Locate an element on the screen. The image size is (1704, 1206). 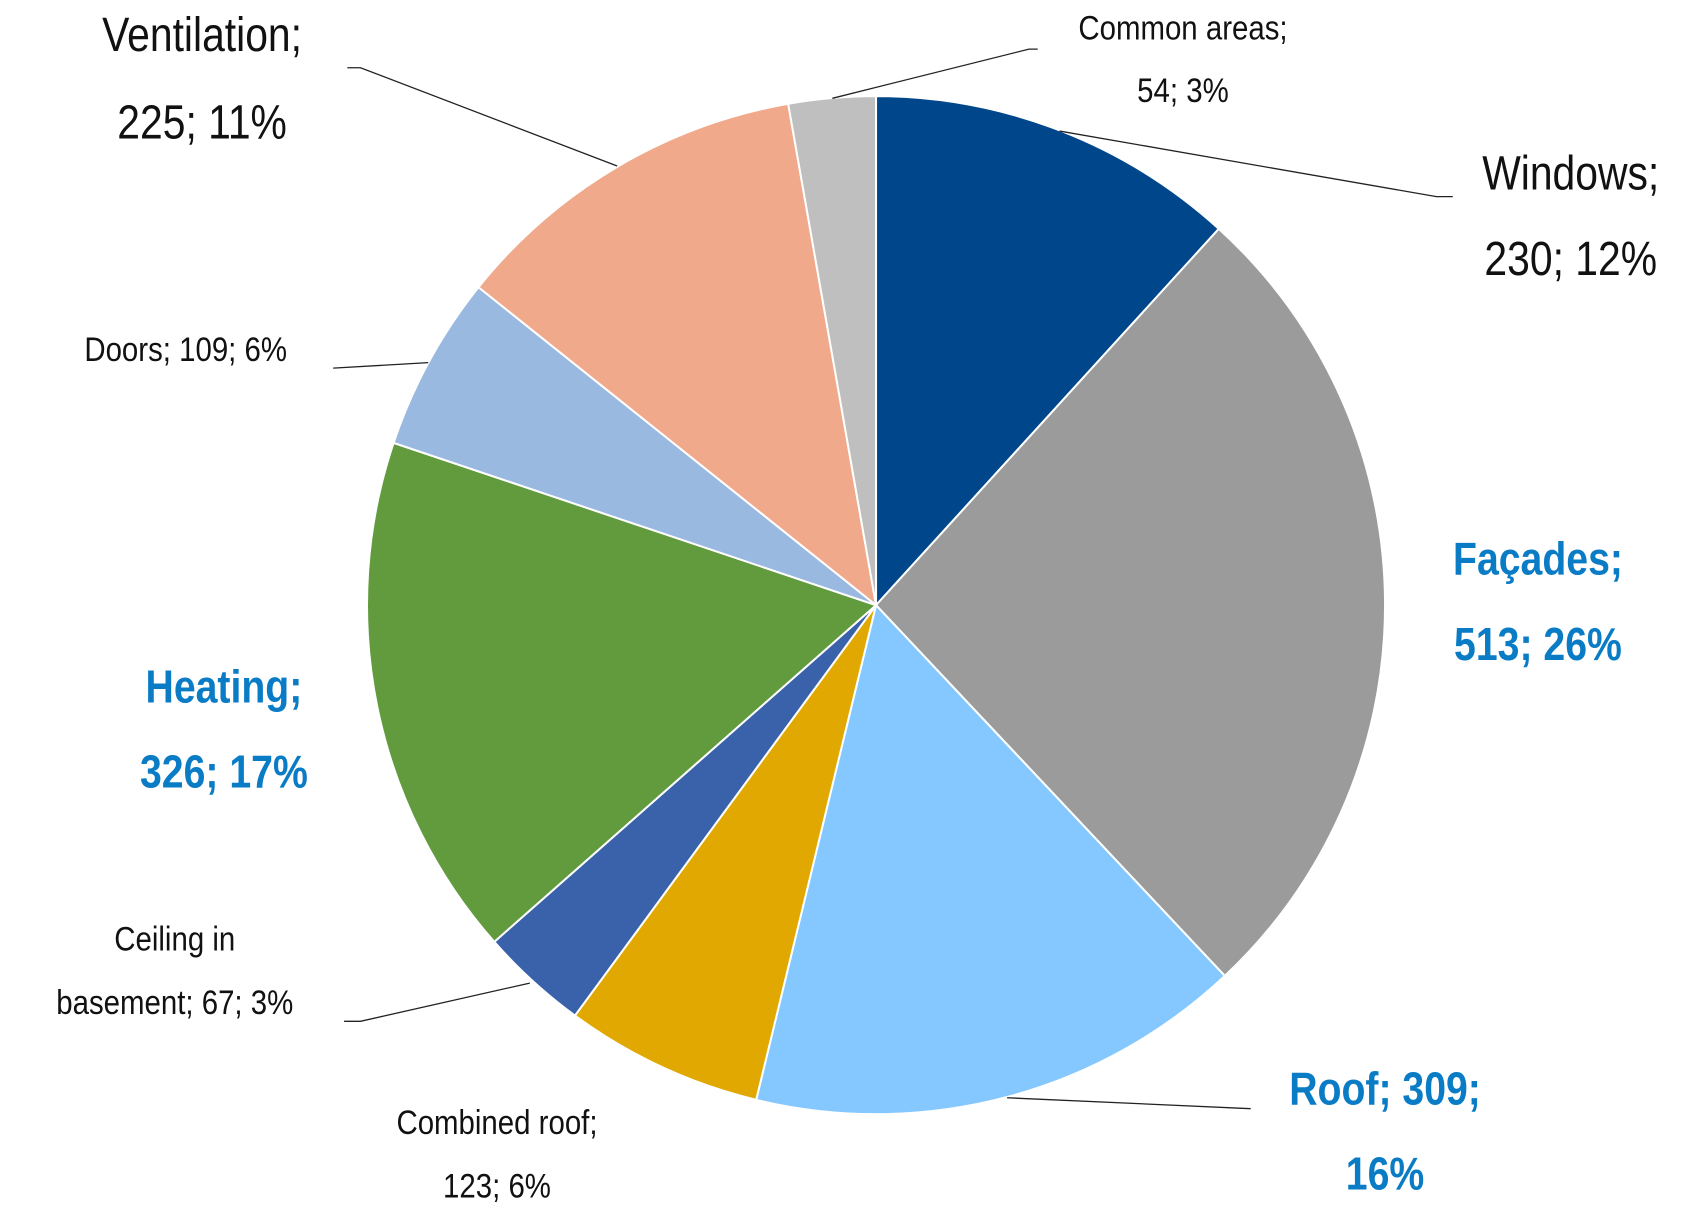
data-label: Roof; 309; is located at coordinates (1385, 1090).